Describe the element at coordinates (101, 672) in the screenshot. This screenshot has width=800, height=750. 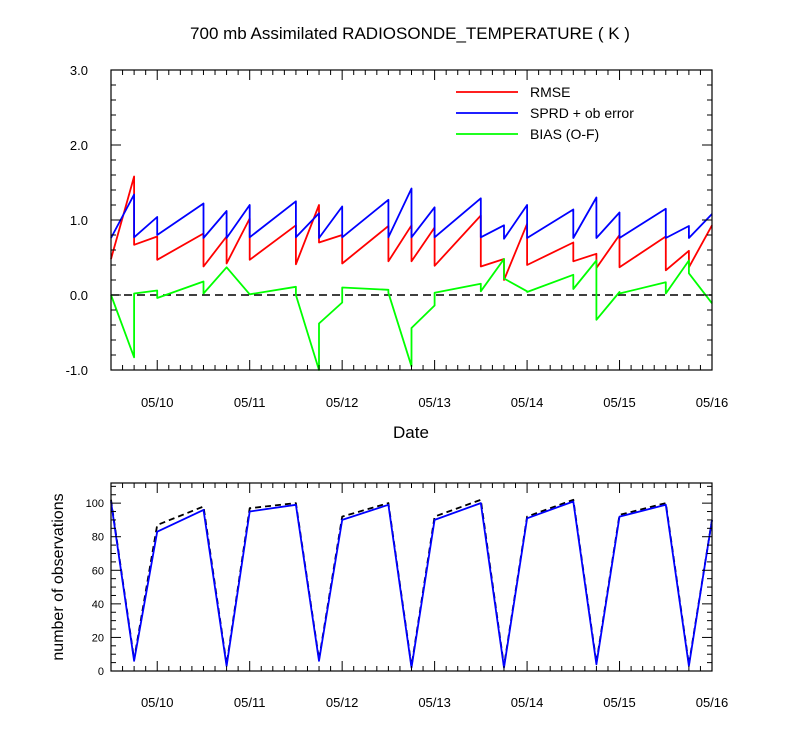
I see `bottom-y-tick-label: 0` at that location.